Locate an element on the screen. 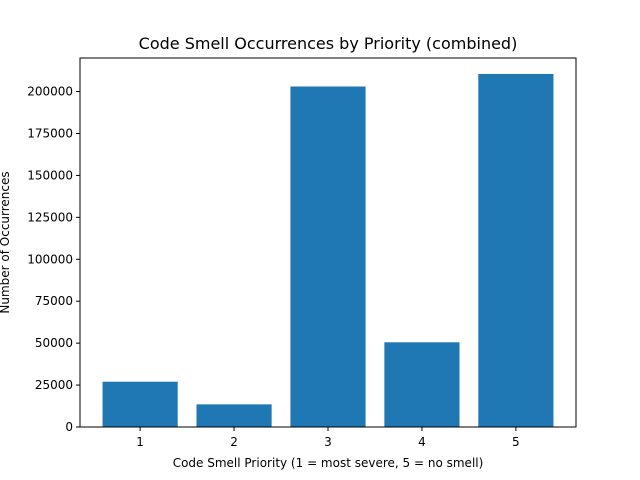 The width and height of the screenshot is (640, 480). y-tick-label: 75000 is located at coordinates (54, 301).